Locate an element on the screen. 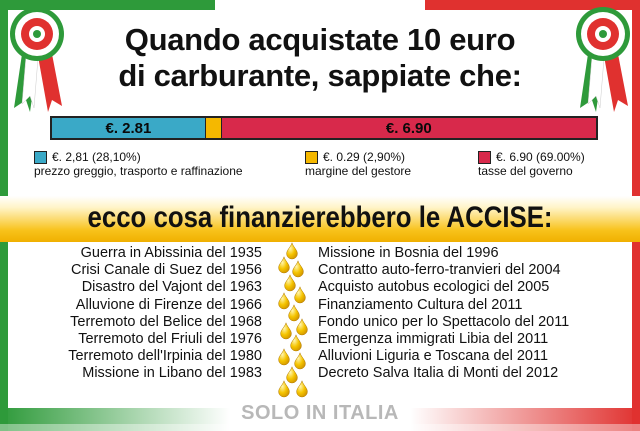  legend-item-taxes: €. 6.90 (69.00%) tasse del governo is located at coordinates (531, 164).